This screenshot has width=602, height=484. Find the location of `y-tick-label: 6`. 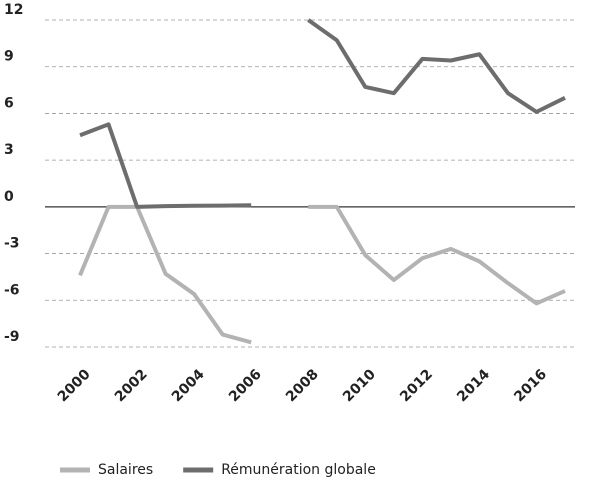

y-tick-label: 6 is located at coordinates (9, 103).